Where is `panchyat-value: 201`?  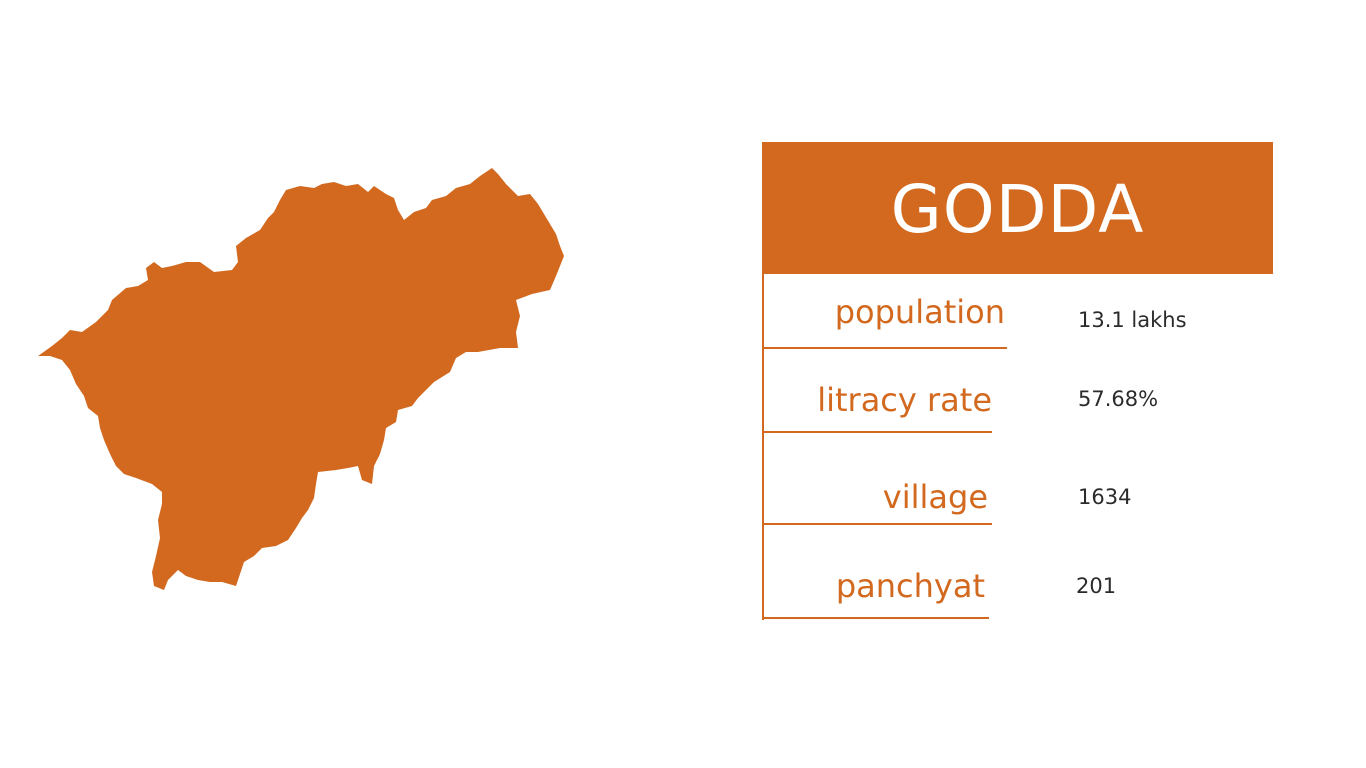
panchyat-value: 201 is located at coordinates (1096, 586).